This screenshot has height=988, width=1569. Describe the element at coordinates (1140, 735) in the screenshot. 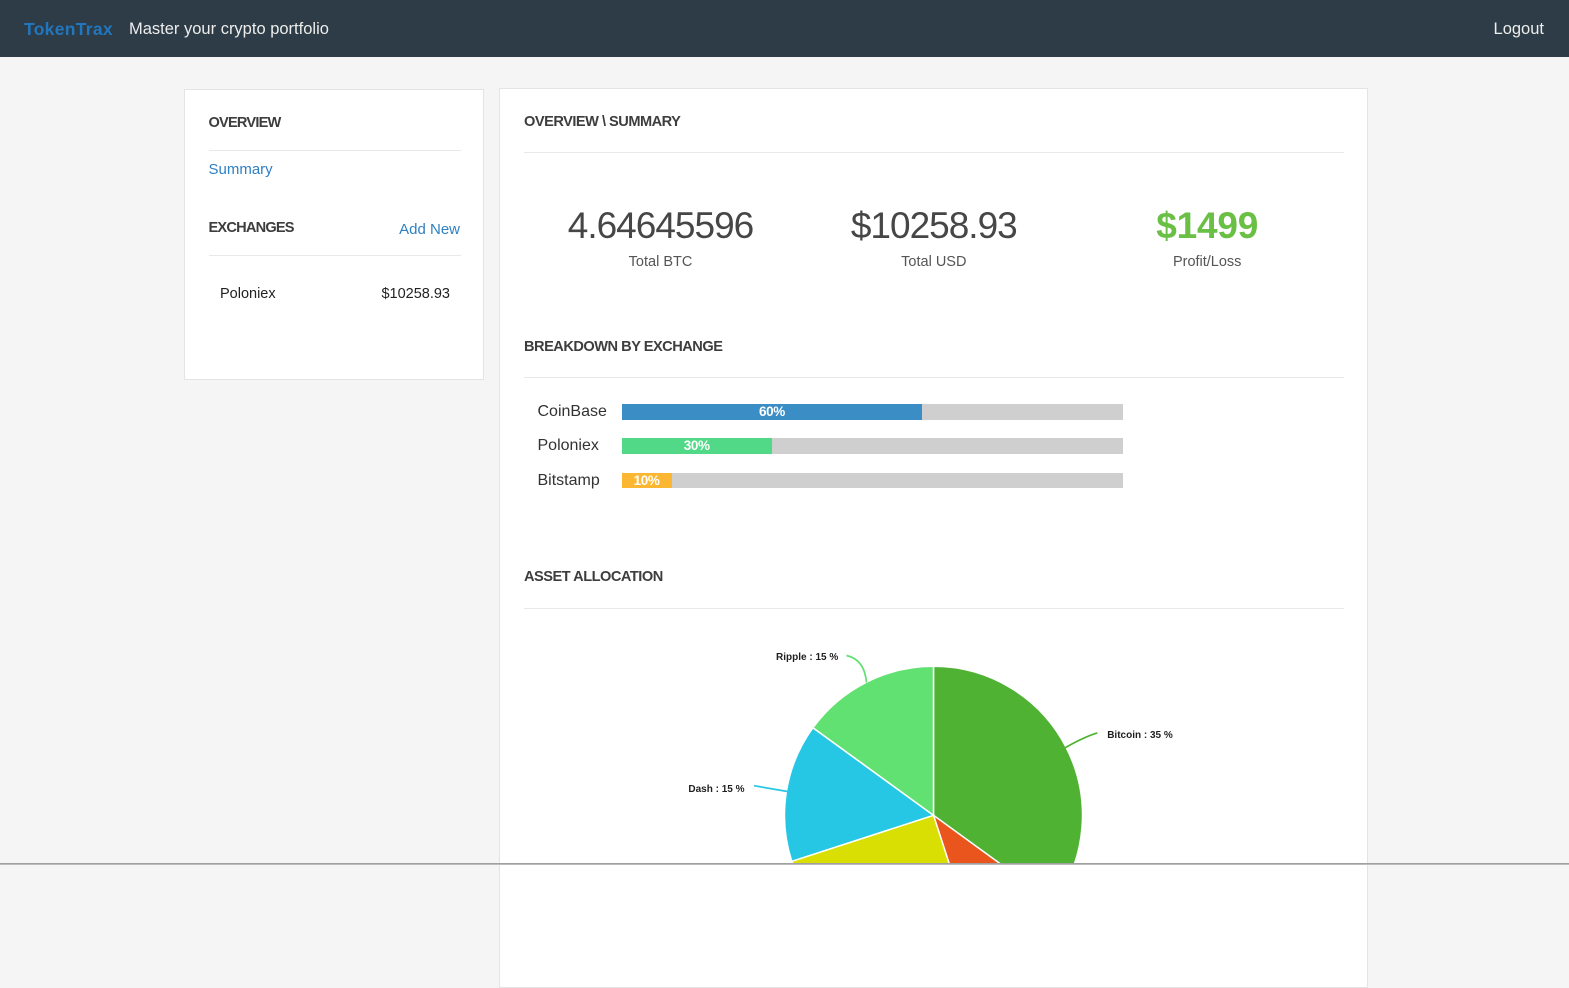

I see `svg-text: Bitcoin : 35 %` at that location.